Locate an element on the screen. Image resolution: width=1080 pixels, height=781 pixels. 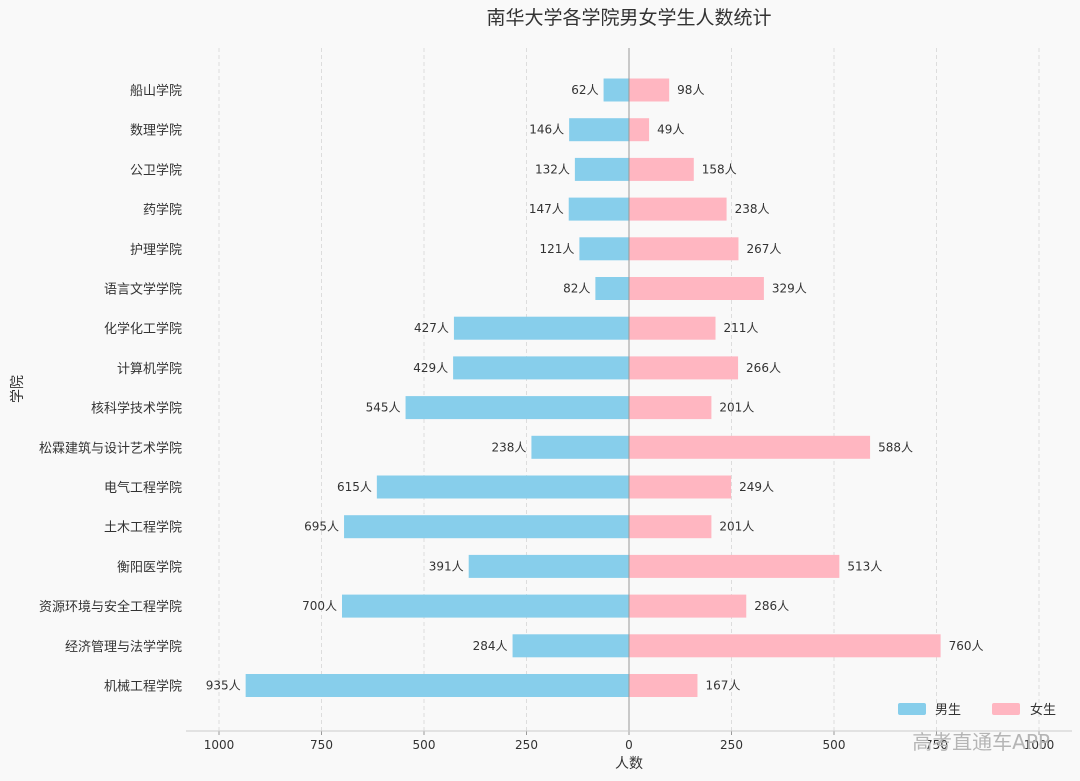
category-label: 护理学院 is located at coordinates (156, 250).